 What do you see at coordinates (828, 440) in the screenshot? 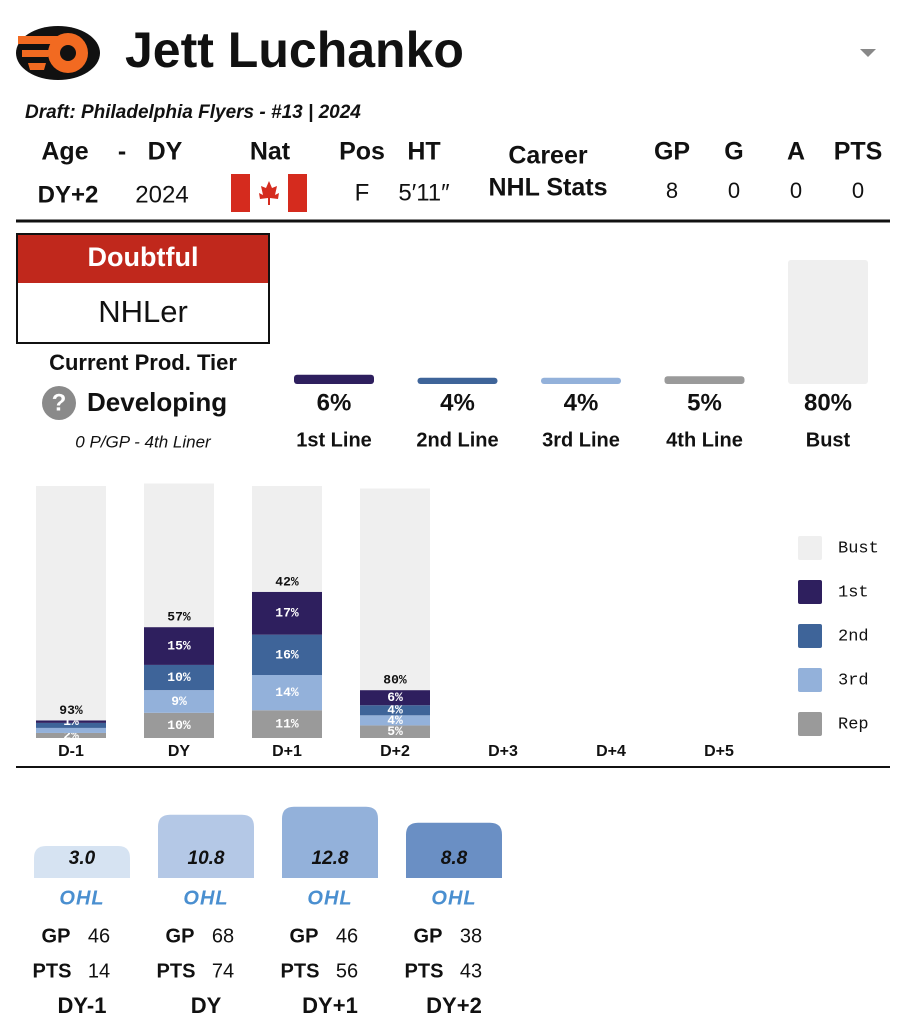
I see `outlook-category: Bust` at bounding box center [828, 440].